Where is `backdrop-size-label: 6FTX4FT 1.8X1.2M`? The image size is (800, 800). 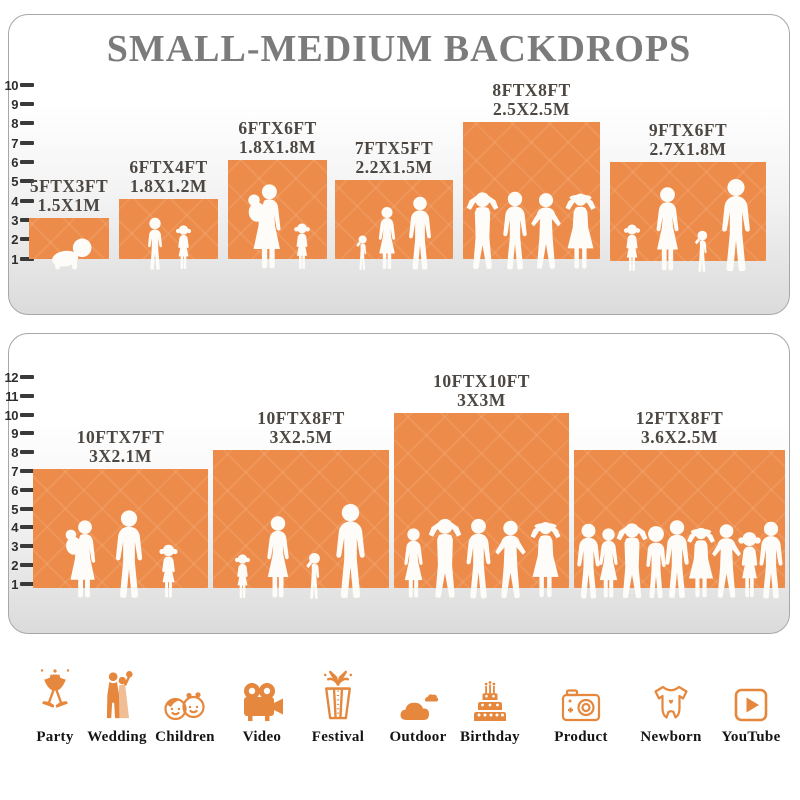
backdrop-size-label: 6FTX4FT 1.8X1.2M is located at coordinates (168, 176).